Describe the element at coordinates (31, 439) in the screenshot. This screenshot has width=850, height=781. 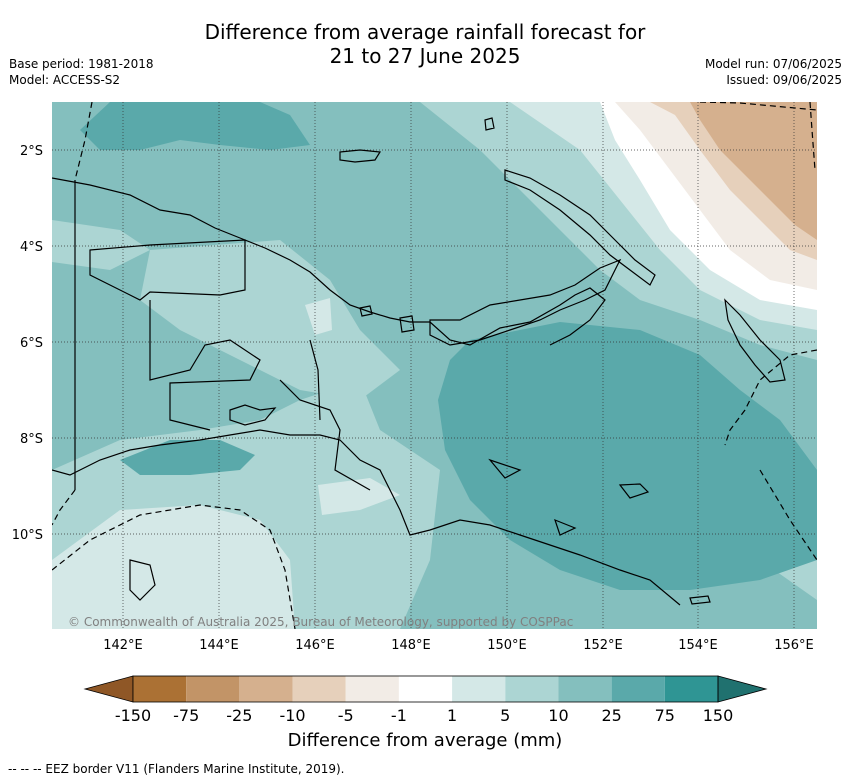
I see `lat-tick: 8°S` at that location.